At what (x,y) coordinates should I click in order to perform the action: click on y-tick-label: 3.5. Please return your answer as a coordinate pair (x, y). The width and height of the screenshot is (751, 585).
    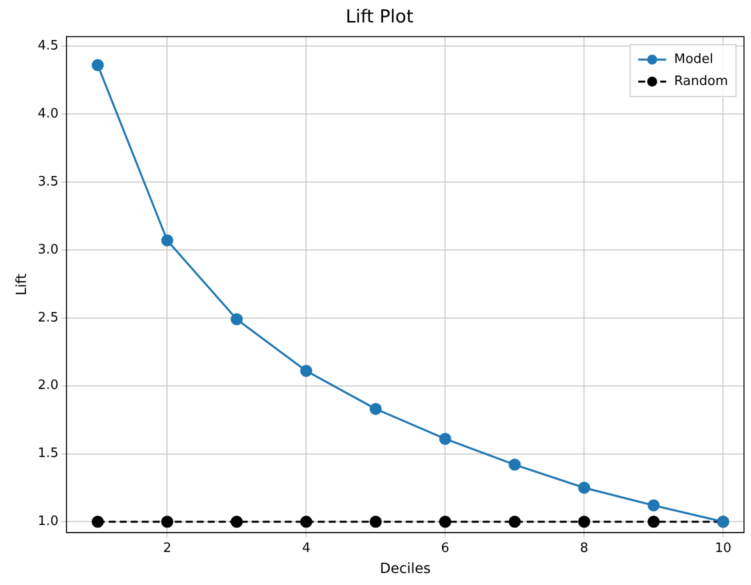
    Looking at the image, I should click on (48, 182).